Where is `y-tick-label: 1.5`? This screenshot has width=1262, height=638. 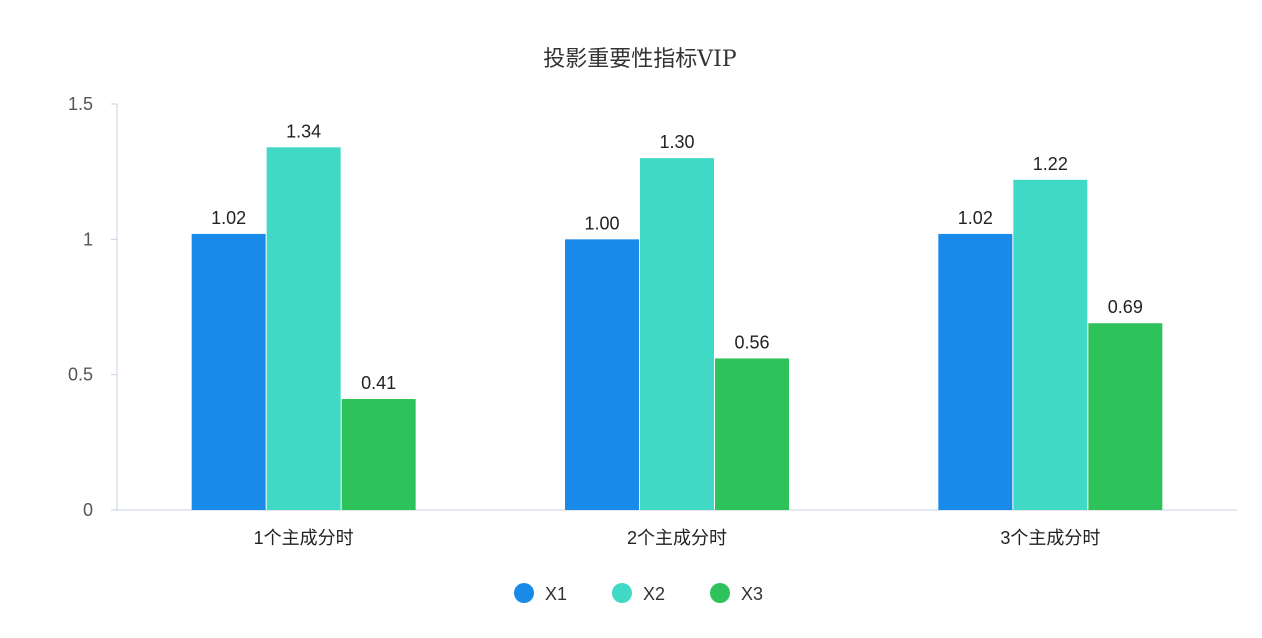
y-tick-label: 1.5 is located at coordinates (80, 104).